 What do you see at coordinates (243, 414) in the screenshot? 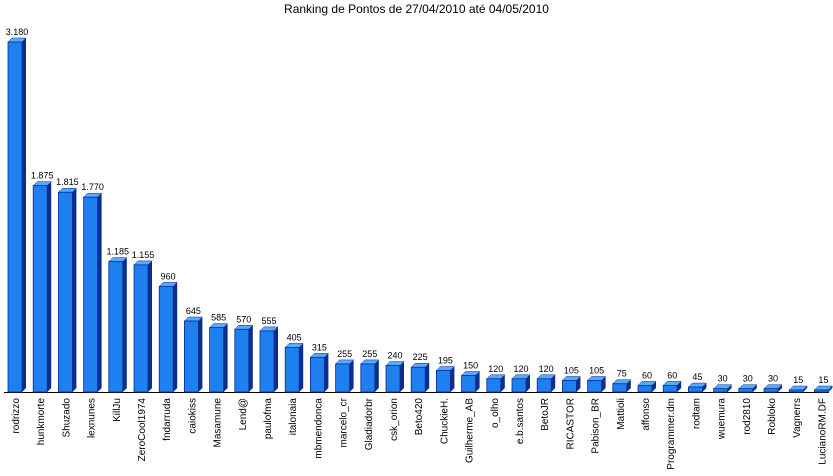
I see `category-label: Lend@` at bounding box center [243, 414].